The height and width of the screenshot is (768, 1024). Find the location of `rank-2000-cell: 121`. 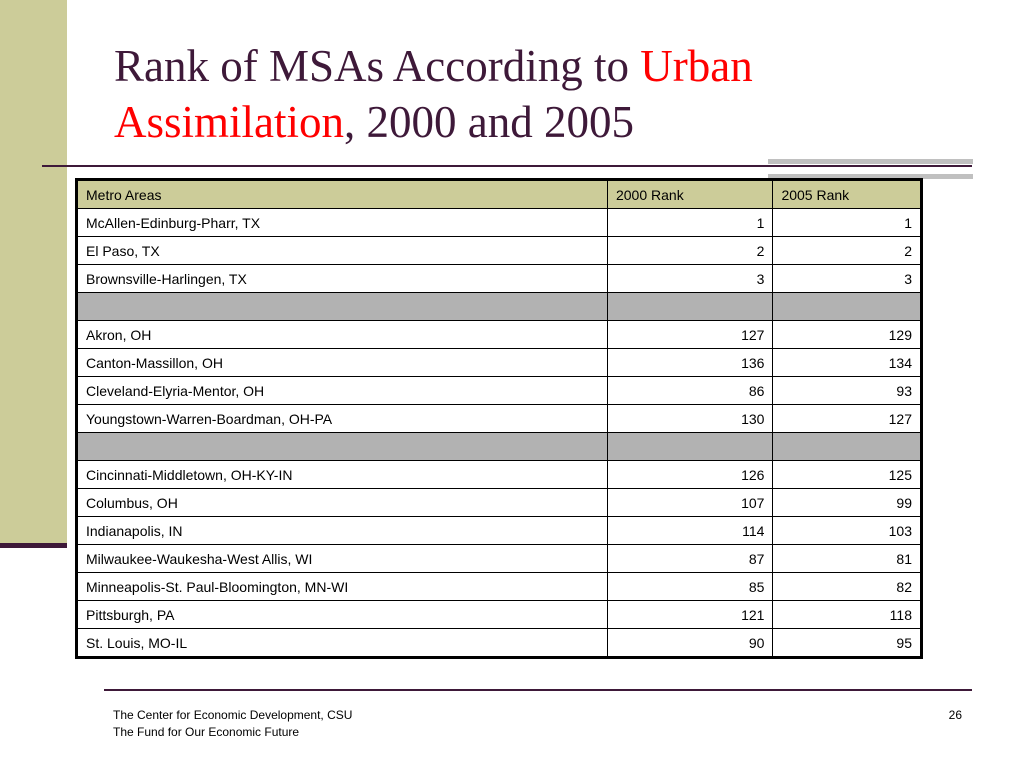

rank-2000-cell: 121 is located at coordinates (690, 614).